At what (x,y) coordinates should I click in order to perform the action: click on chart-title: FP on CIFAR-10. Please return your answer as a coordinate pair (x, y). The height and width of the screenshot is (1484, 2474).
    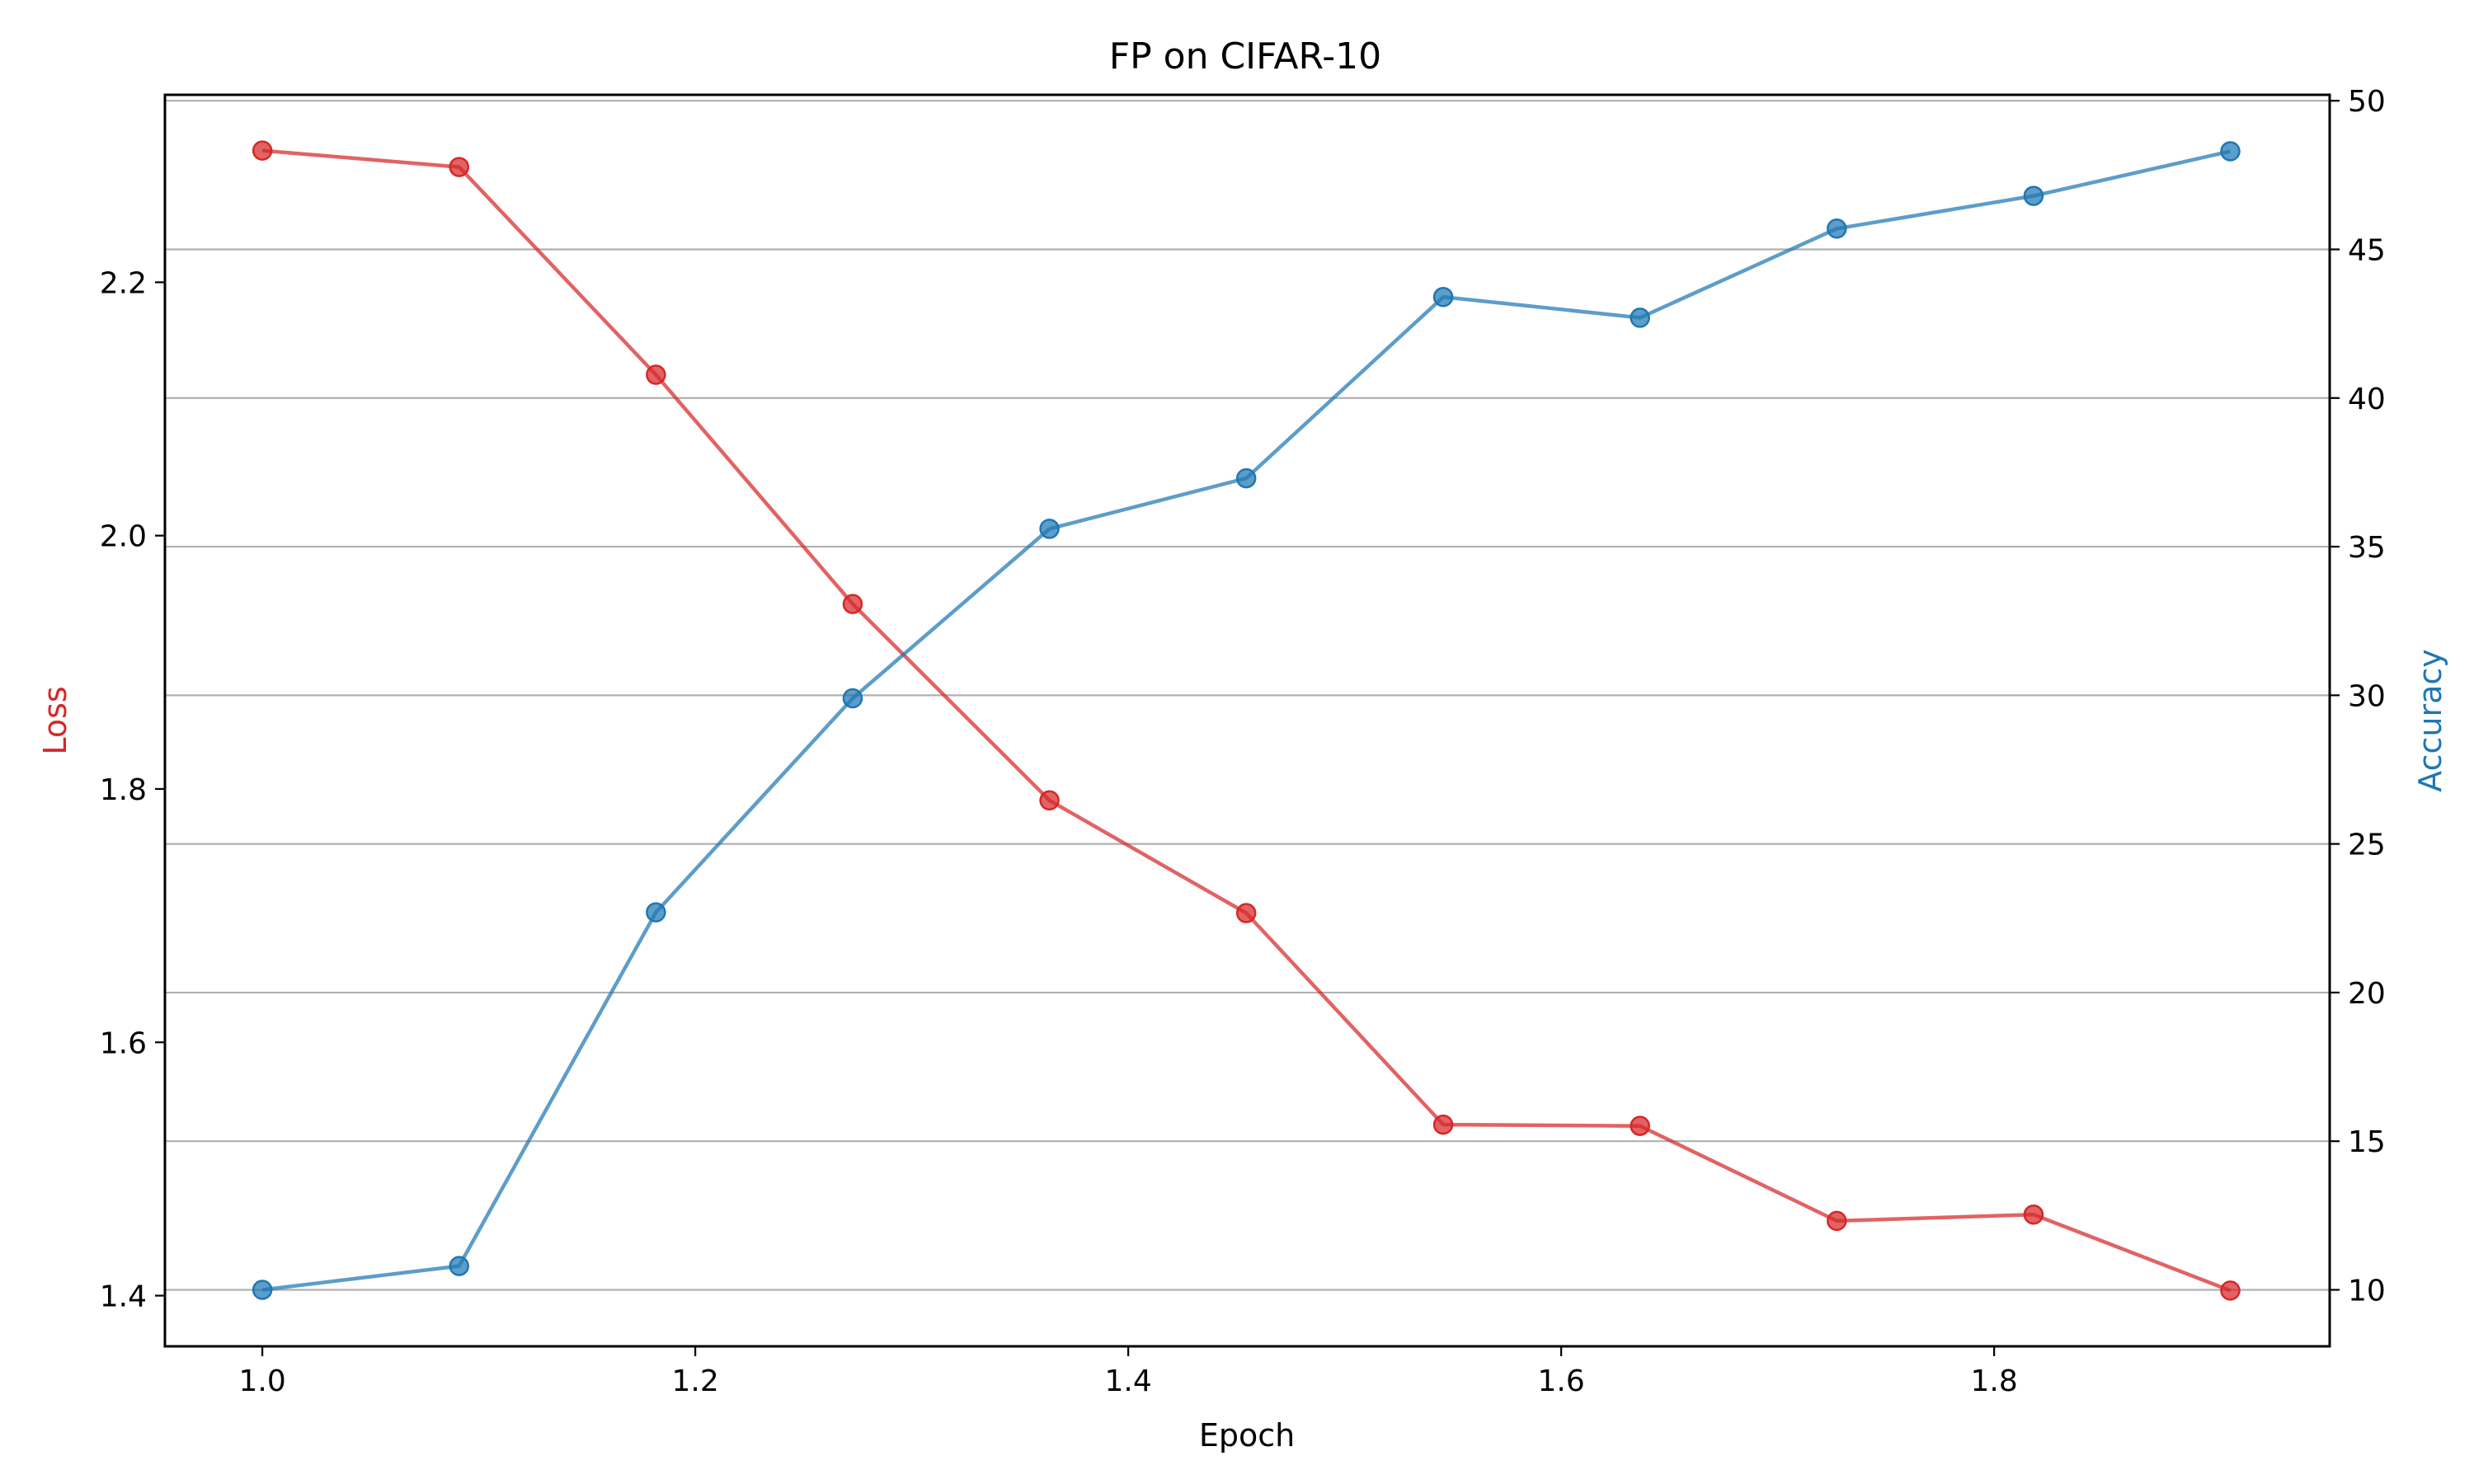
    Looking at the image, I should click on (1245, 56).